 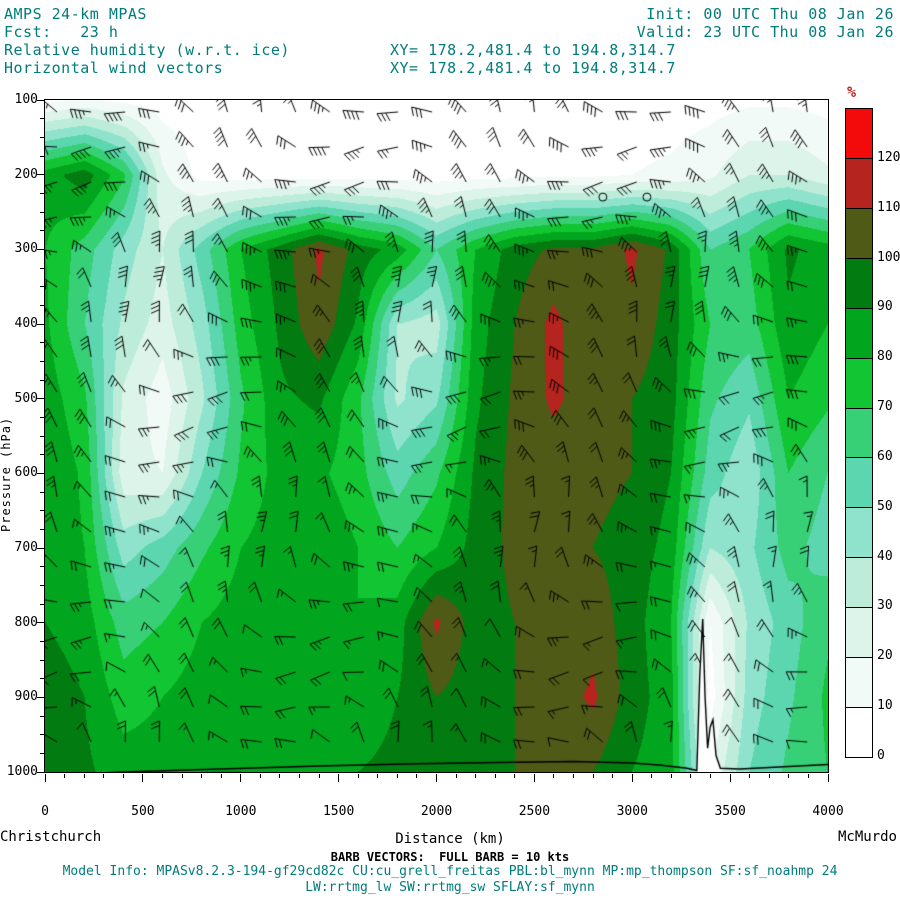 What do you see at coordinates (888, 207) in the screenshot?
I see `colorbar-tick-label: 110` at bounding box center [888, 207].